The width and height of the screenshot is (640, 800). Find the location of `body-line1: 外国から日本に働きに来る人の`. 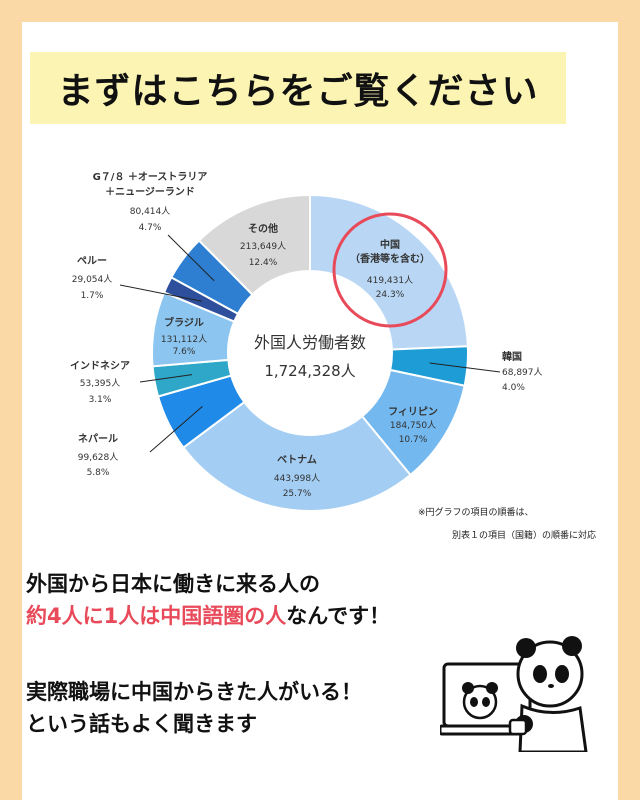

body-line1: 外国から日本に働きに来る人の is located at coordinates (173, 584).